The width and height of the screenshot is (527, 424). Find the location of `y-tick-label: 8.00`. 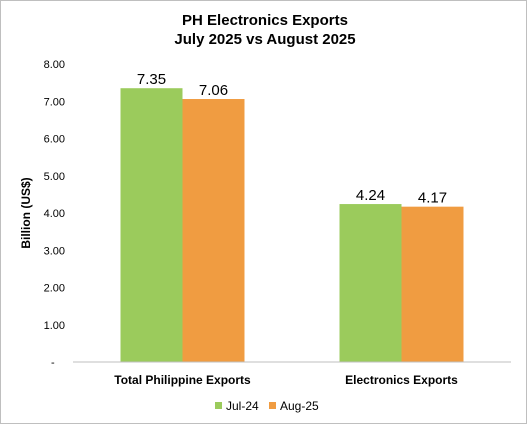

y-tick-label: 8.00 is located at coordinates (54, 65).